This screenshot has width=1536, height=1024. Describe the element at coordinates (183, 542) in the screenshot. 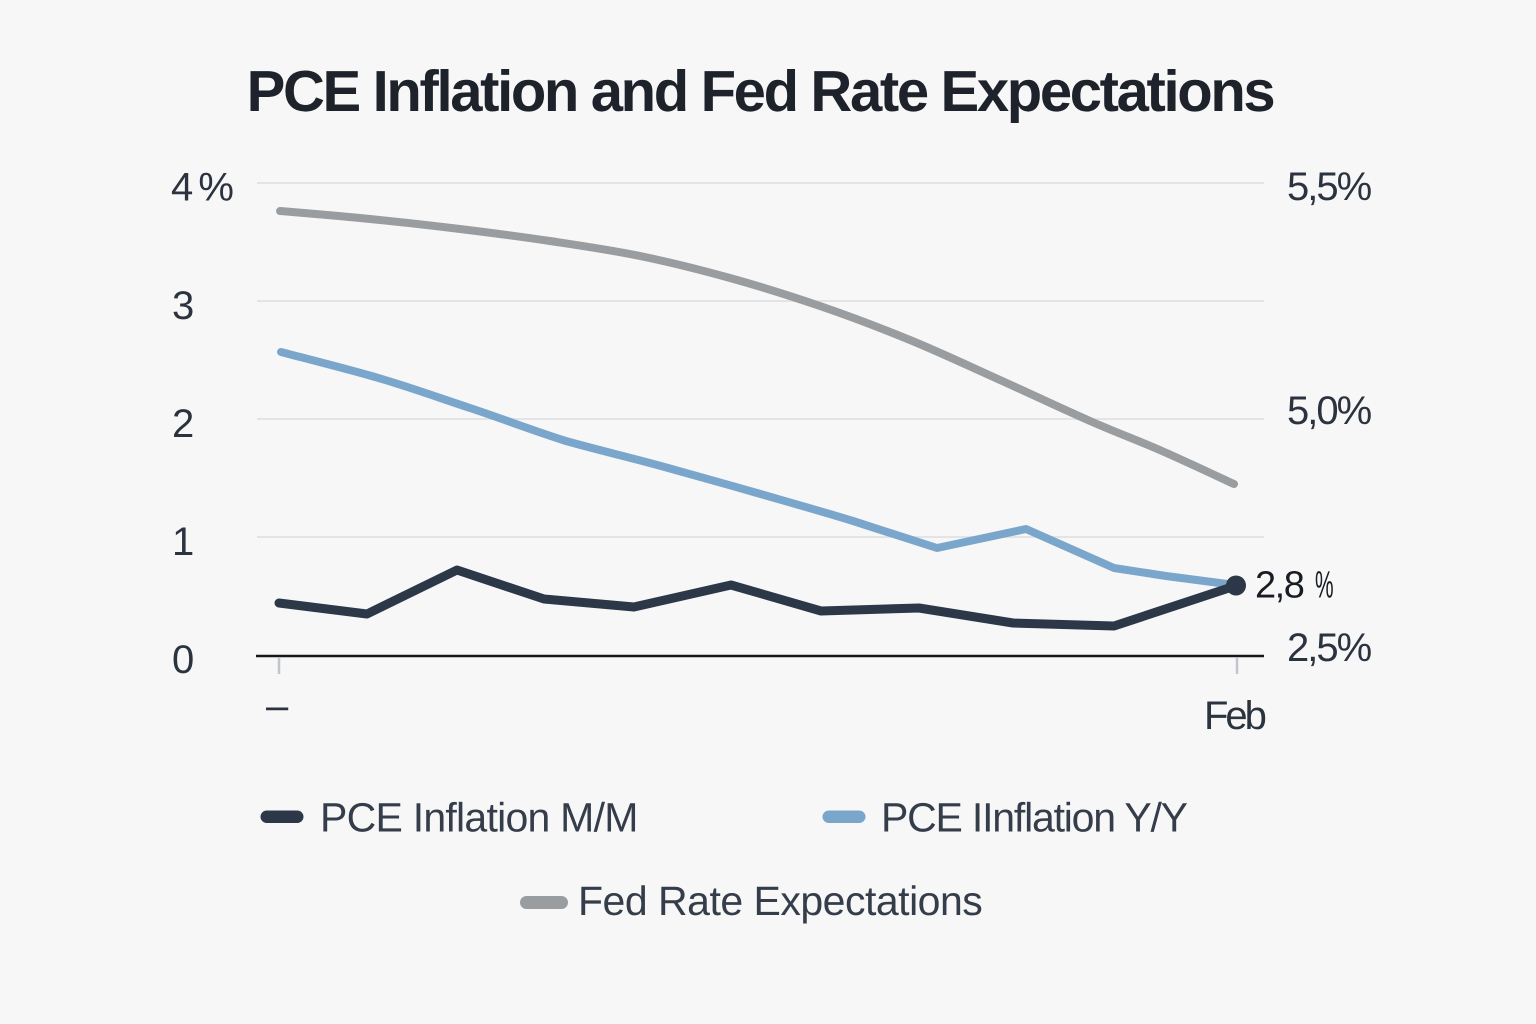

I see `svg-text: 1` at that location.